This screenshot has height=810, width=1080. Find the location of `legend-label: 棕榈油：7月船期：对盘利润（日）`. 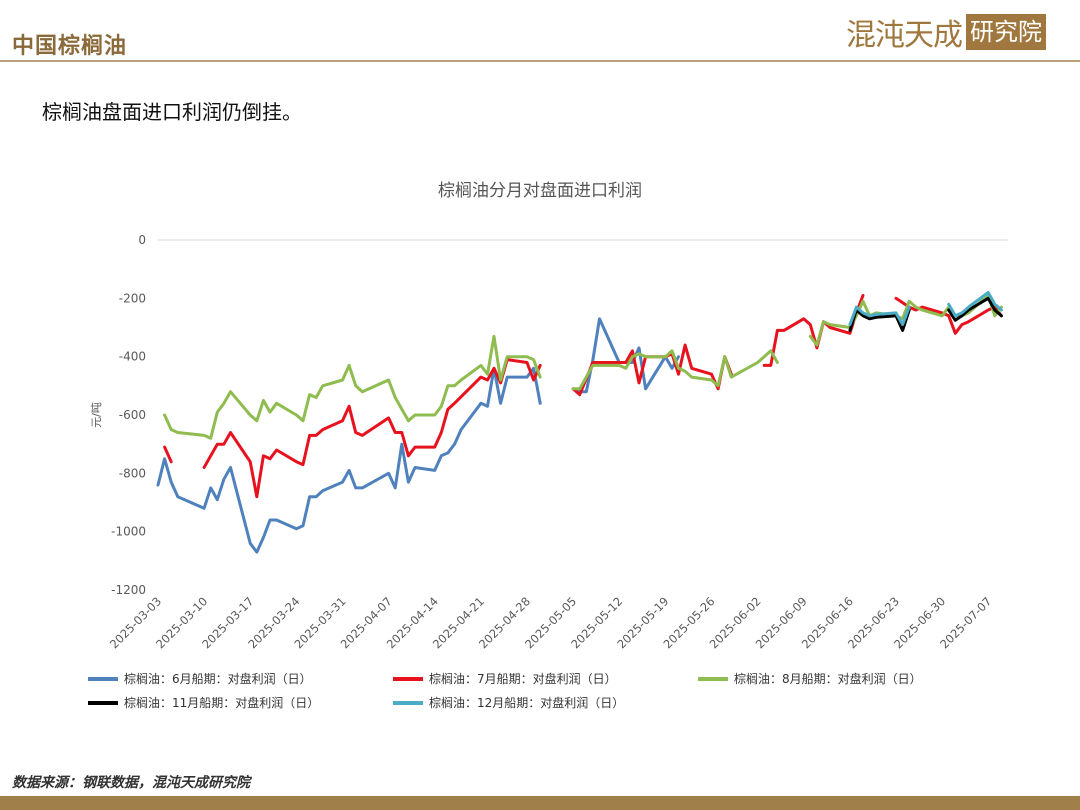

legend-label: 棕榈油：7月船期：对盘利润（日） is located at coordinates (523, 679).